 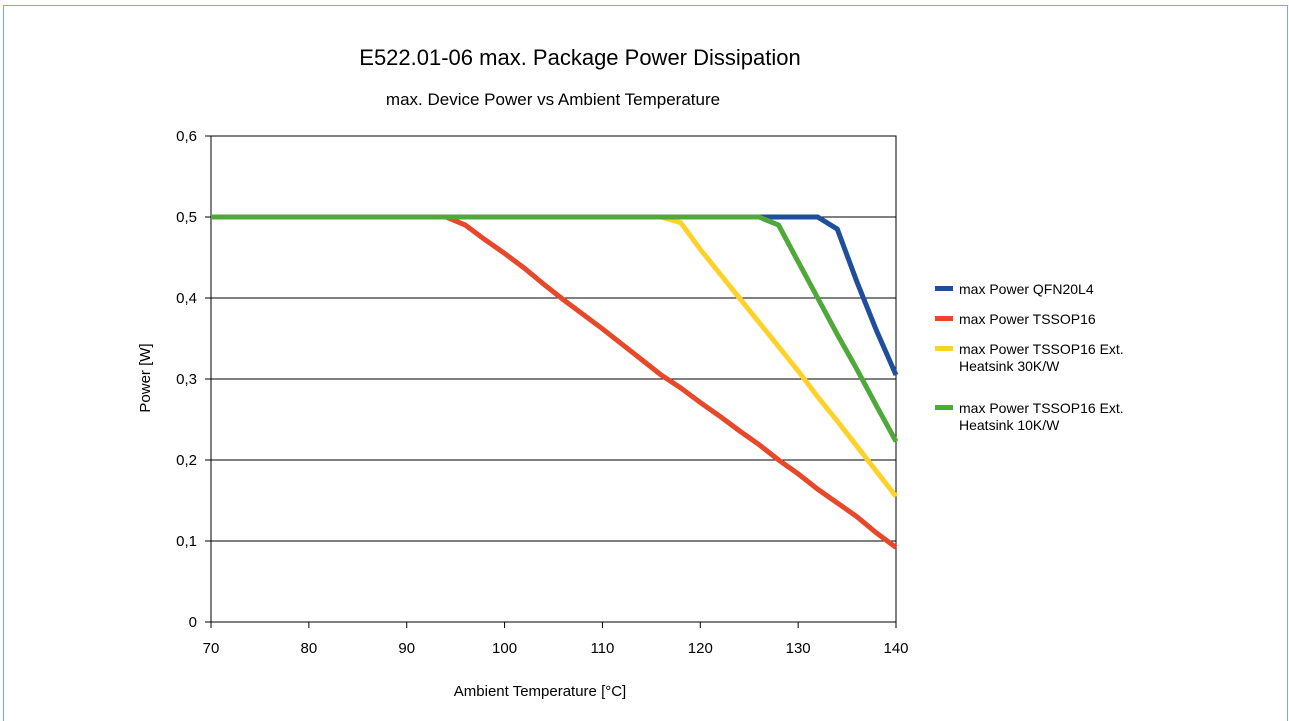 What do you see at coordinates (1041, 416) in the screenshot?
I see `legend-label-4: max Power TSSOP16 Ext. Heatsink 10K/W` at bounding box center [1041, 416].